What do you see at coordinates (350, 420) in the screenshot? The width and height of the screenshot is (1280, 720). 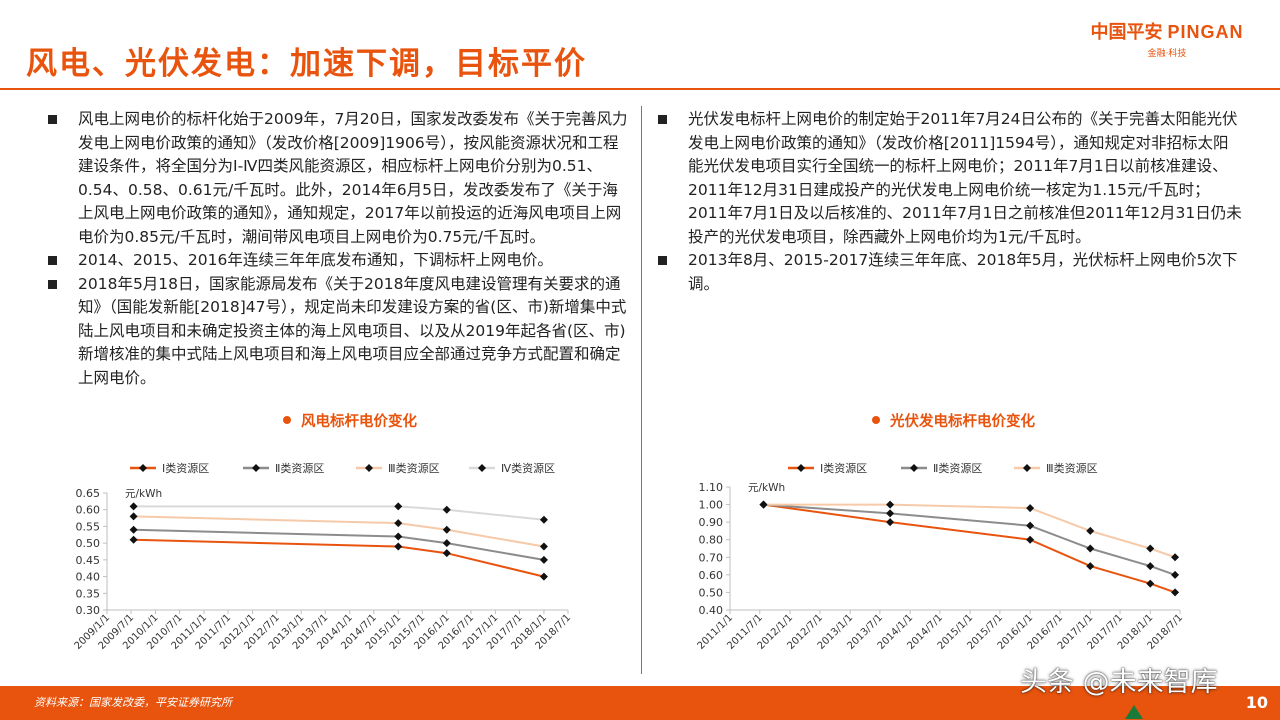 I see `wind-chart-title: 风电标杆电价变化` at bounding box center [350, 420].